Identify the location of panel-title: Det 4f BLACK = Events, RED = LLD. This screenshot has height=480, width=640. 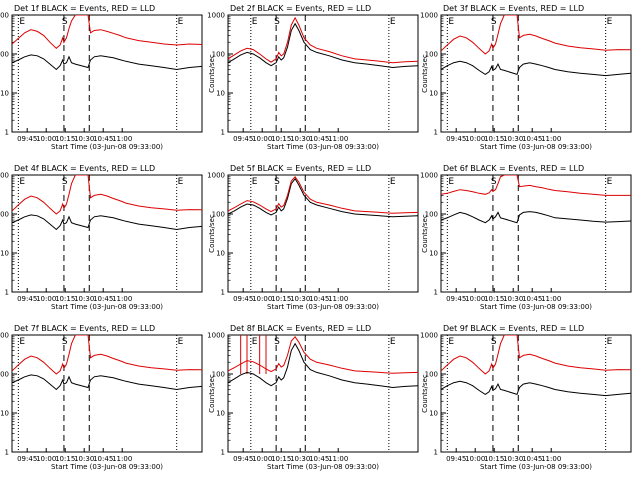
(84, 168).